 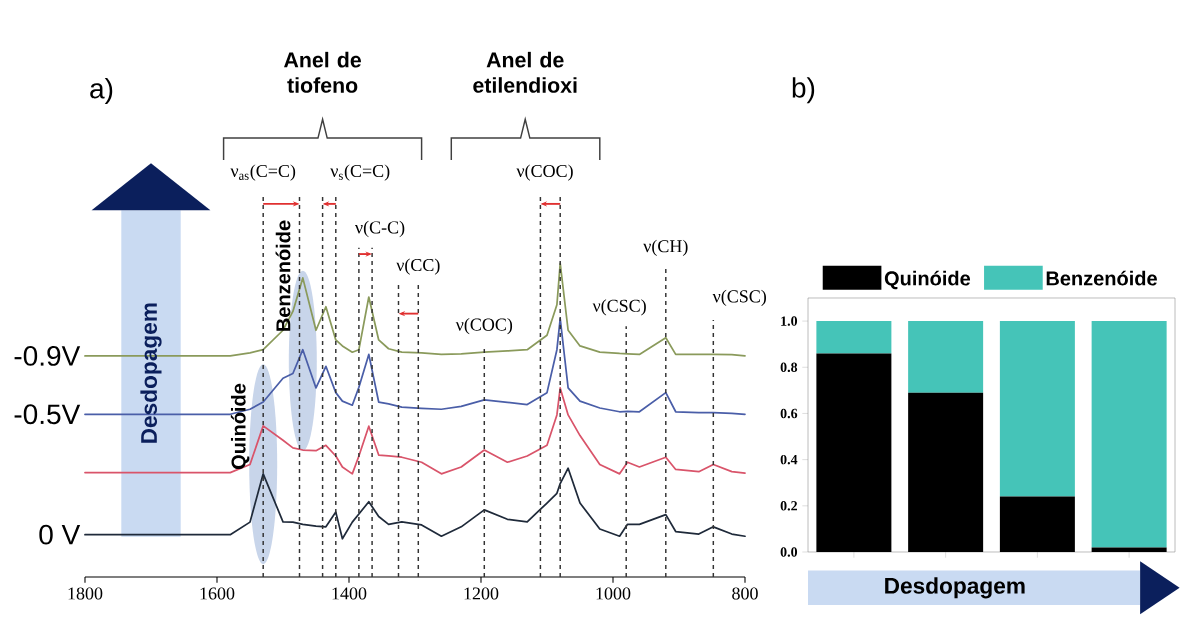 What do you see at coordinates (745, 593) in the screenshot?
I see `x-tick-label: 800` at bounding box center [745, 593].